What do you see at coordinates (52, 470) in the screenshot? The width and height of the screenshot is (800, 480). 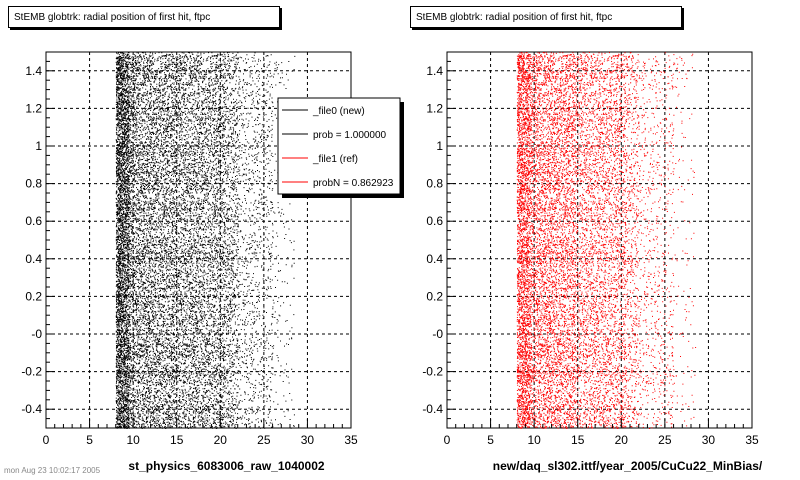 I see `footer-timestamp: mon Aug 23 10:02:17 2005` at bounding box center [52, 470].